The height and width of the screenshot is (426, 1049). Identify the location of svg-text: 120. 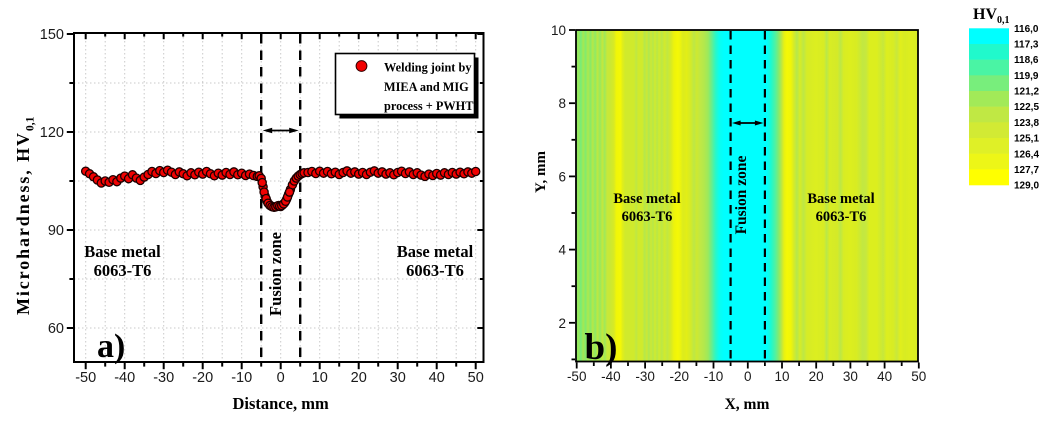
(52, 133).